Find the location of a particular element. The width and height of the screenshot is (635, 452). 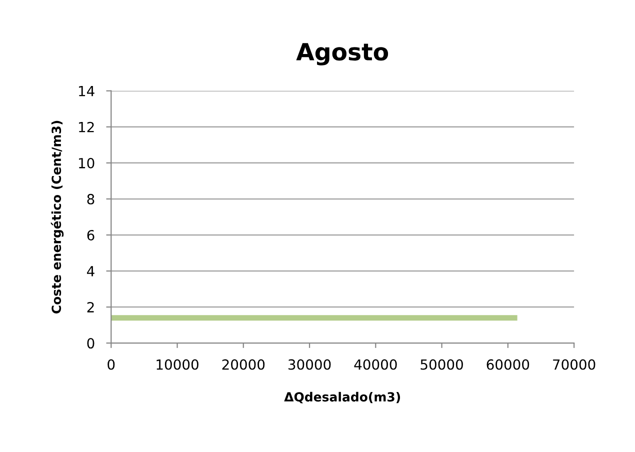

x-tick-label: 0 is located at coordinates (111, 364).